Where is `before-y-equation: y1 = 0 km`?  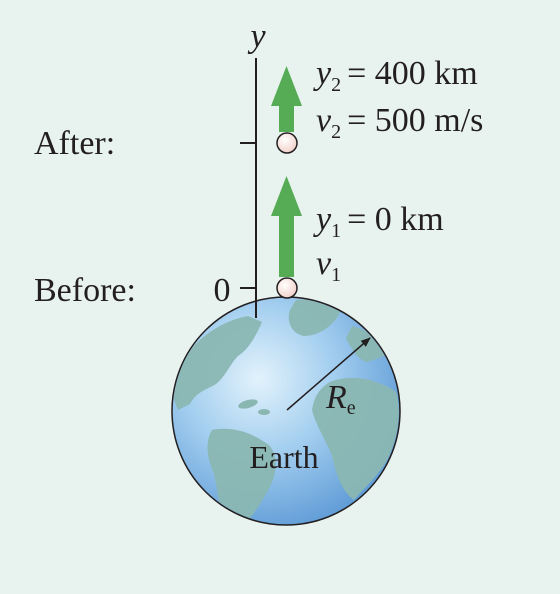 before-y-equation: y1 = 0 km is located at coordinates (378, 221).